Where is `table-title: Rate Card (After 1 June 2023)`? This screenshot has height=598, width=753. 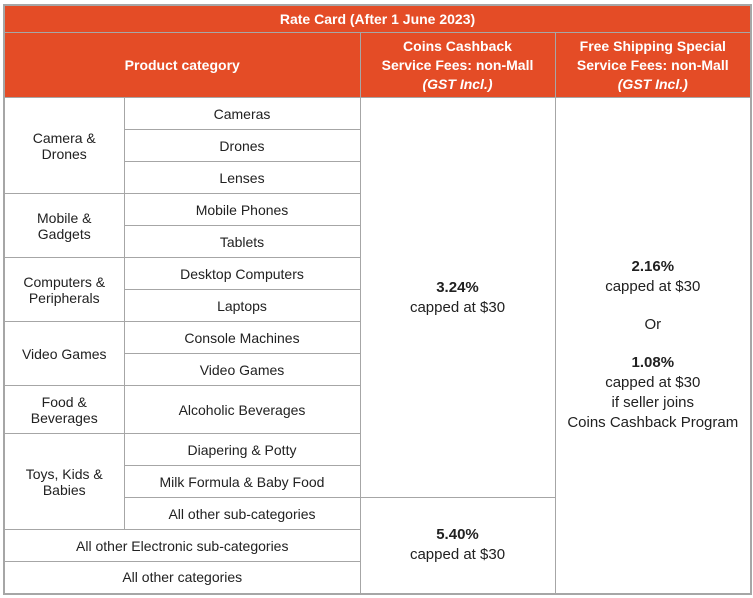 table-title: Rate Card (After 1 June 2023) is located at coordinates (377, 18).